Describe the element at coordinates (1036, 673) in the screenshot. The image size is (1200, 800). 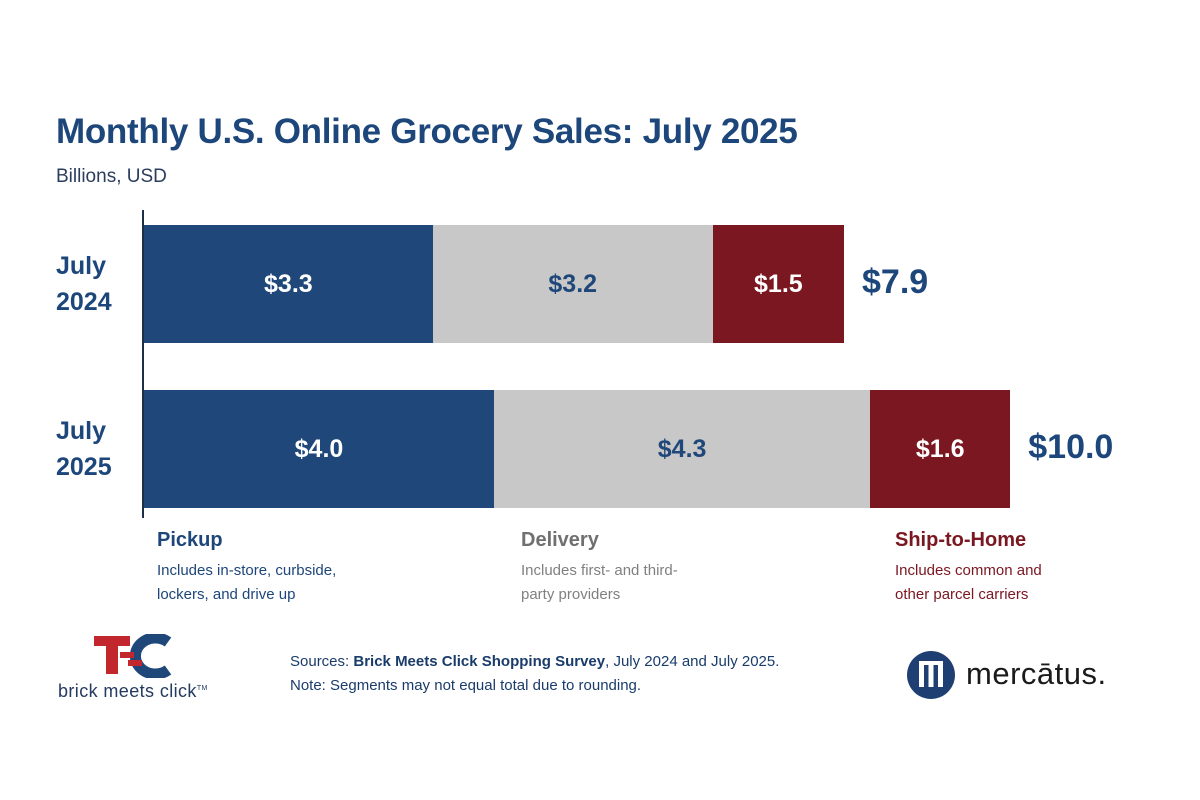
I see `mercatus-wordmark: mercātus.` at that location.